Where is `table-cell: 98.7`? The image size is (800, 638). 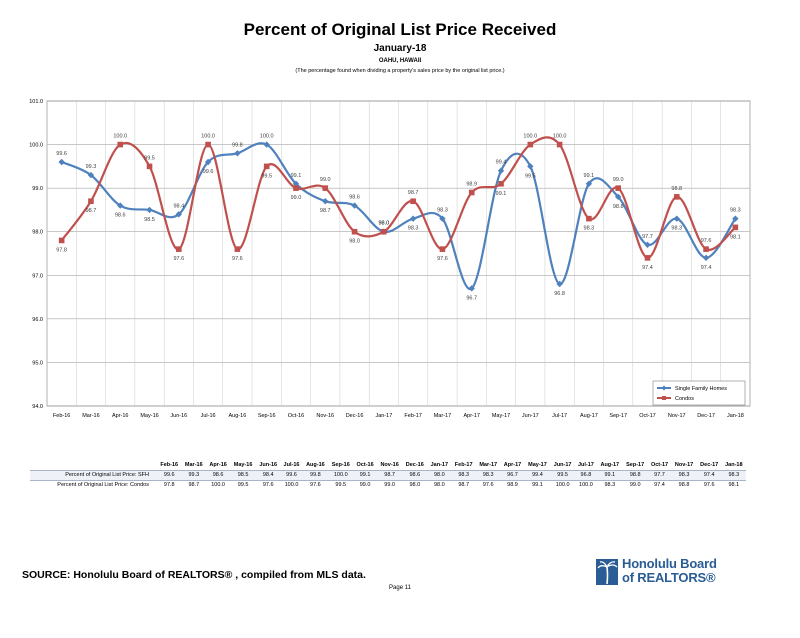
table-cell: 98.7 is located at coordinates (463, 485).